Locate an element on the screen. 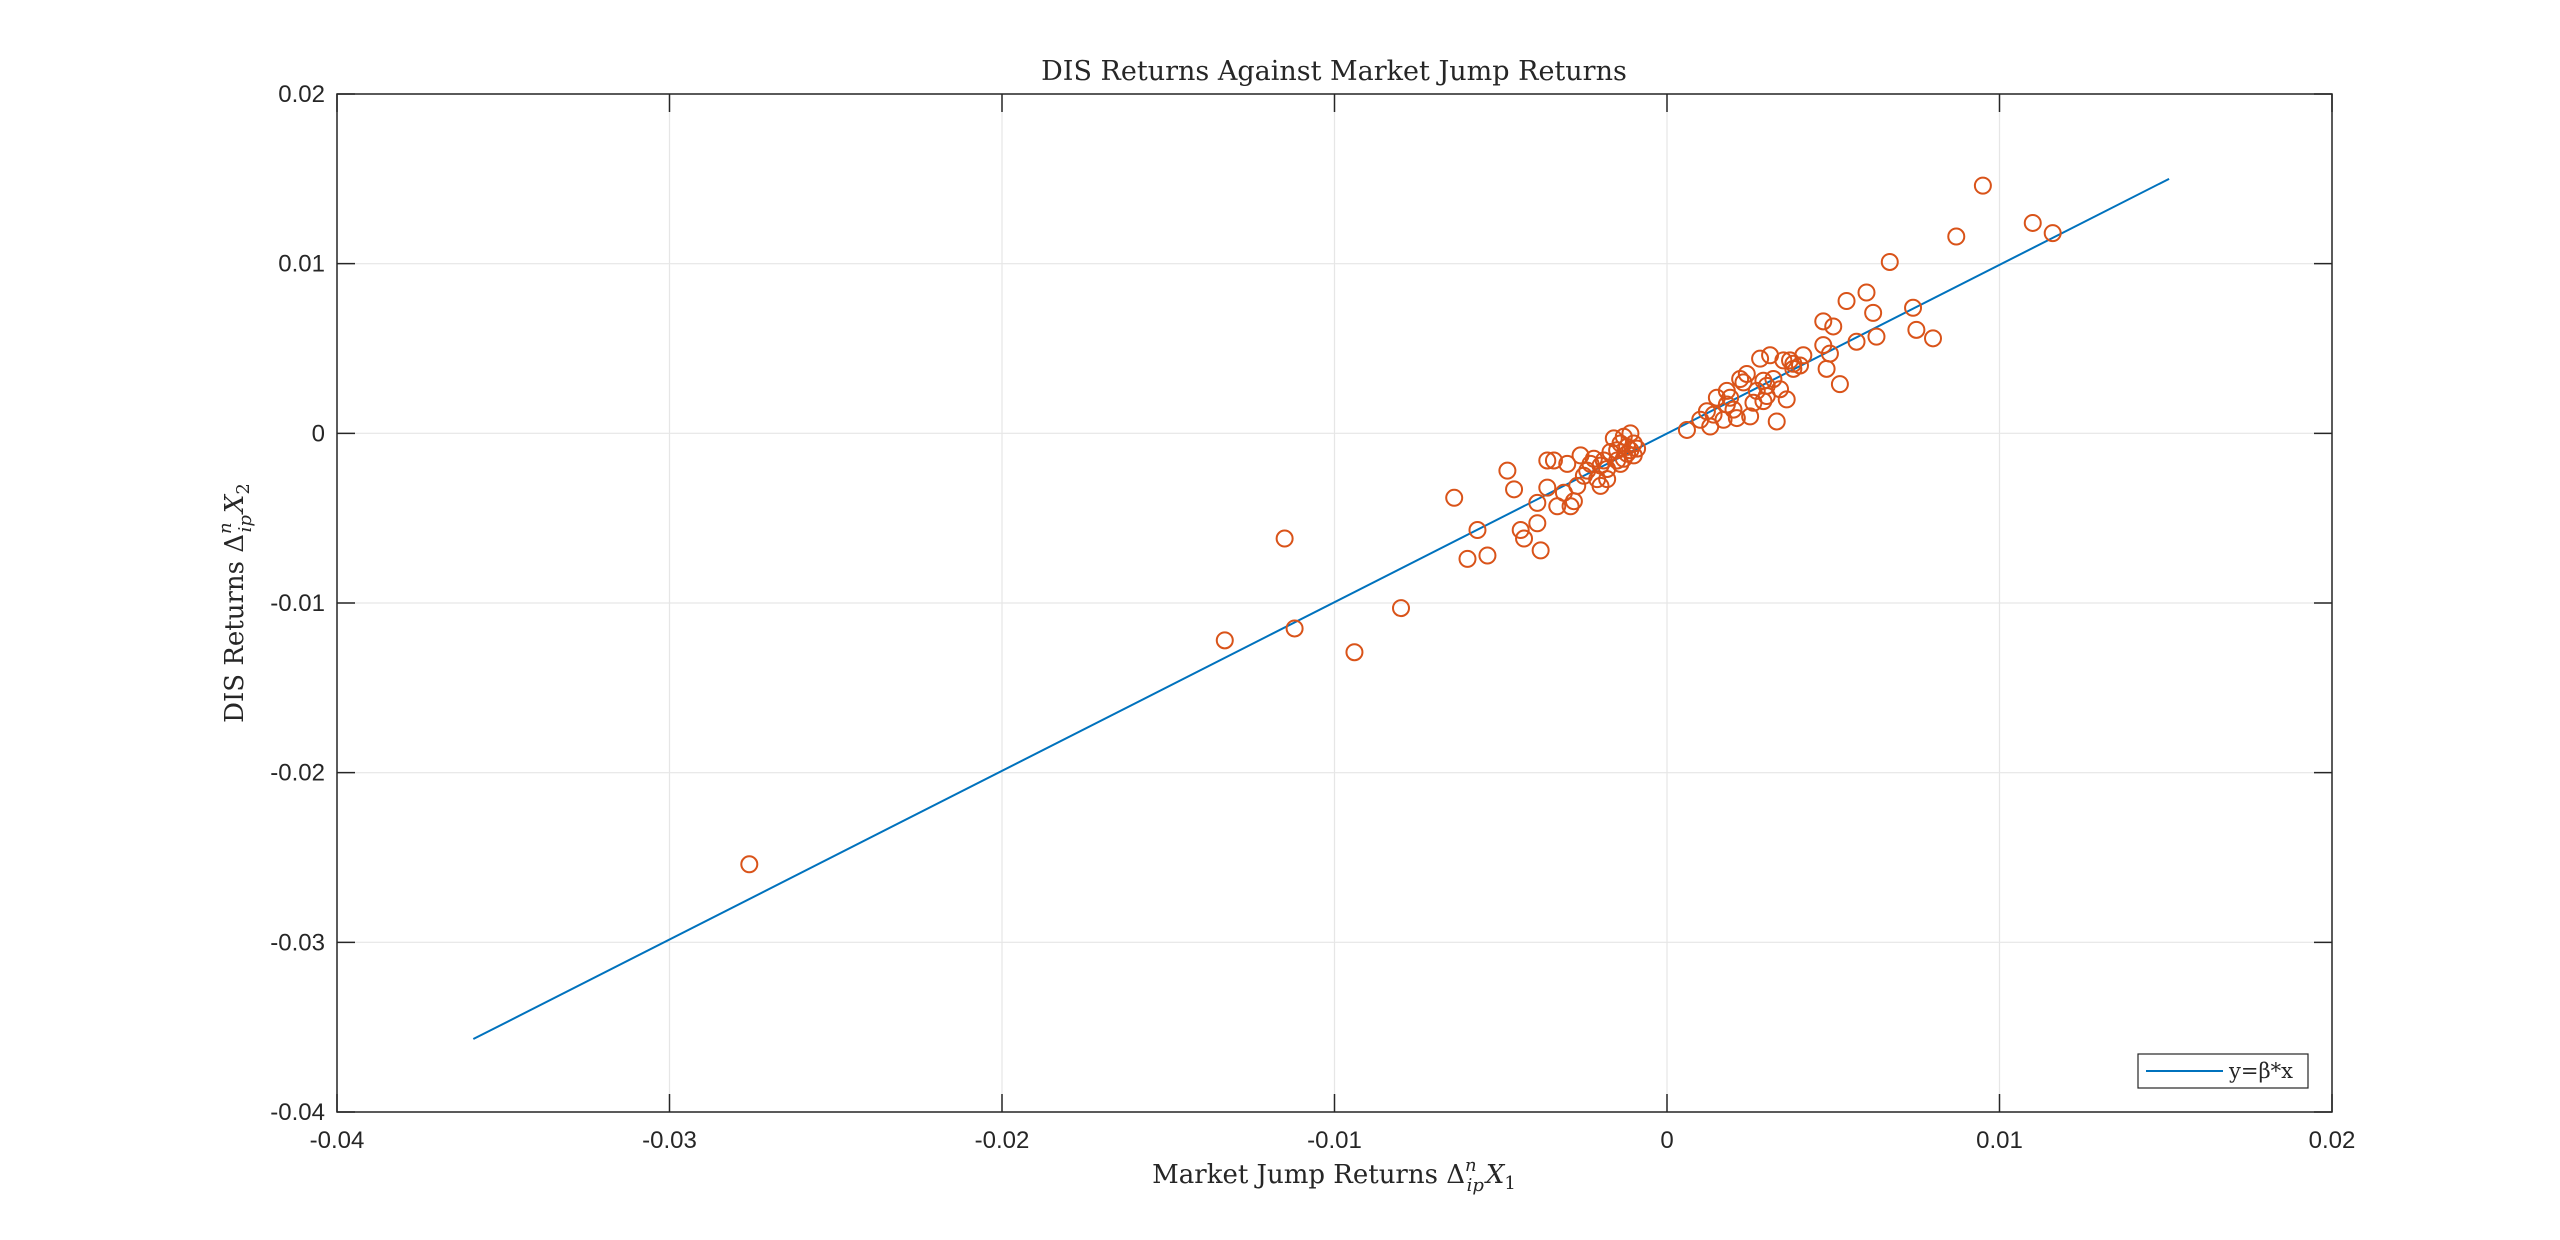 Image resolution: width=2560 pixels, height=1240 pixels. legend-entry-fit: y=β*x is located at coordinates (2260, 1071).